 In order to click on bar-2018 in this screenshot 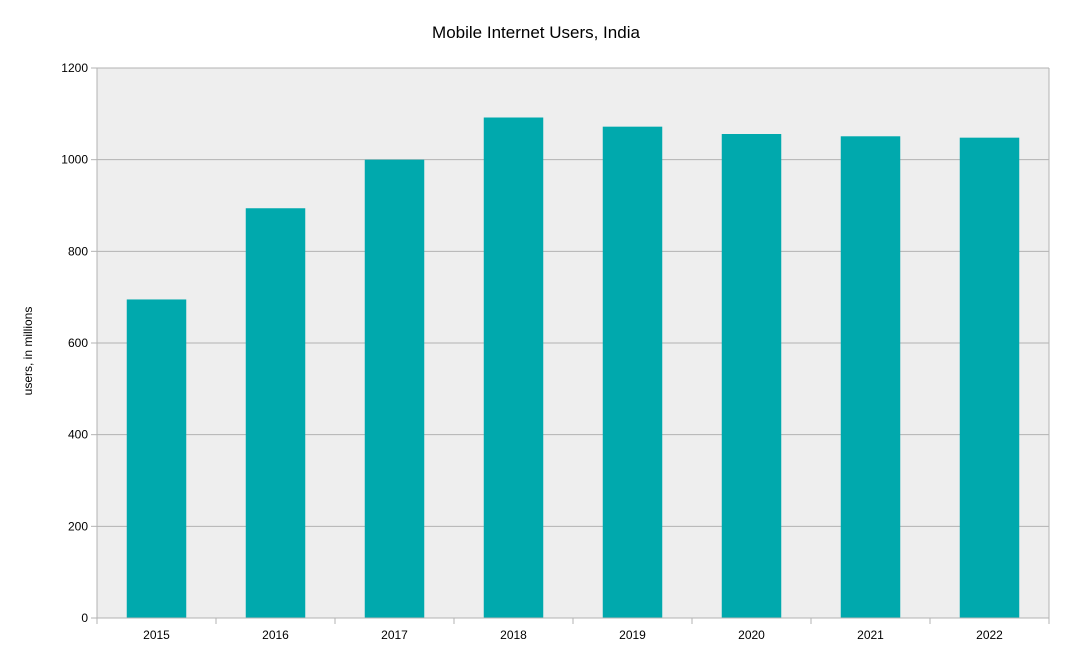, I will do `click(513, 367)`.